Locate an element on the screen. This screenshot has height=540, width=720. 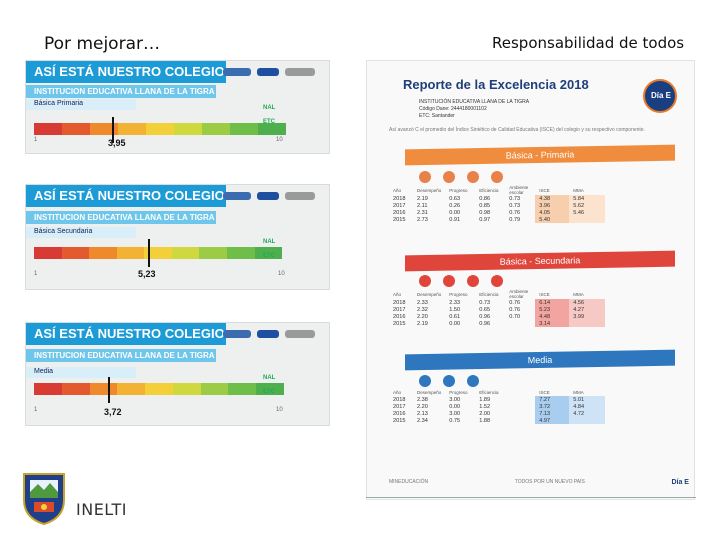
photo-level: Básica Primaria is located at coordinates (81, 104).